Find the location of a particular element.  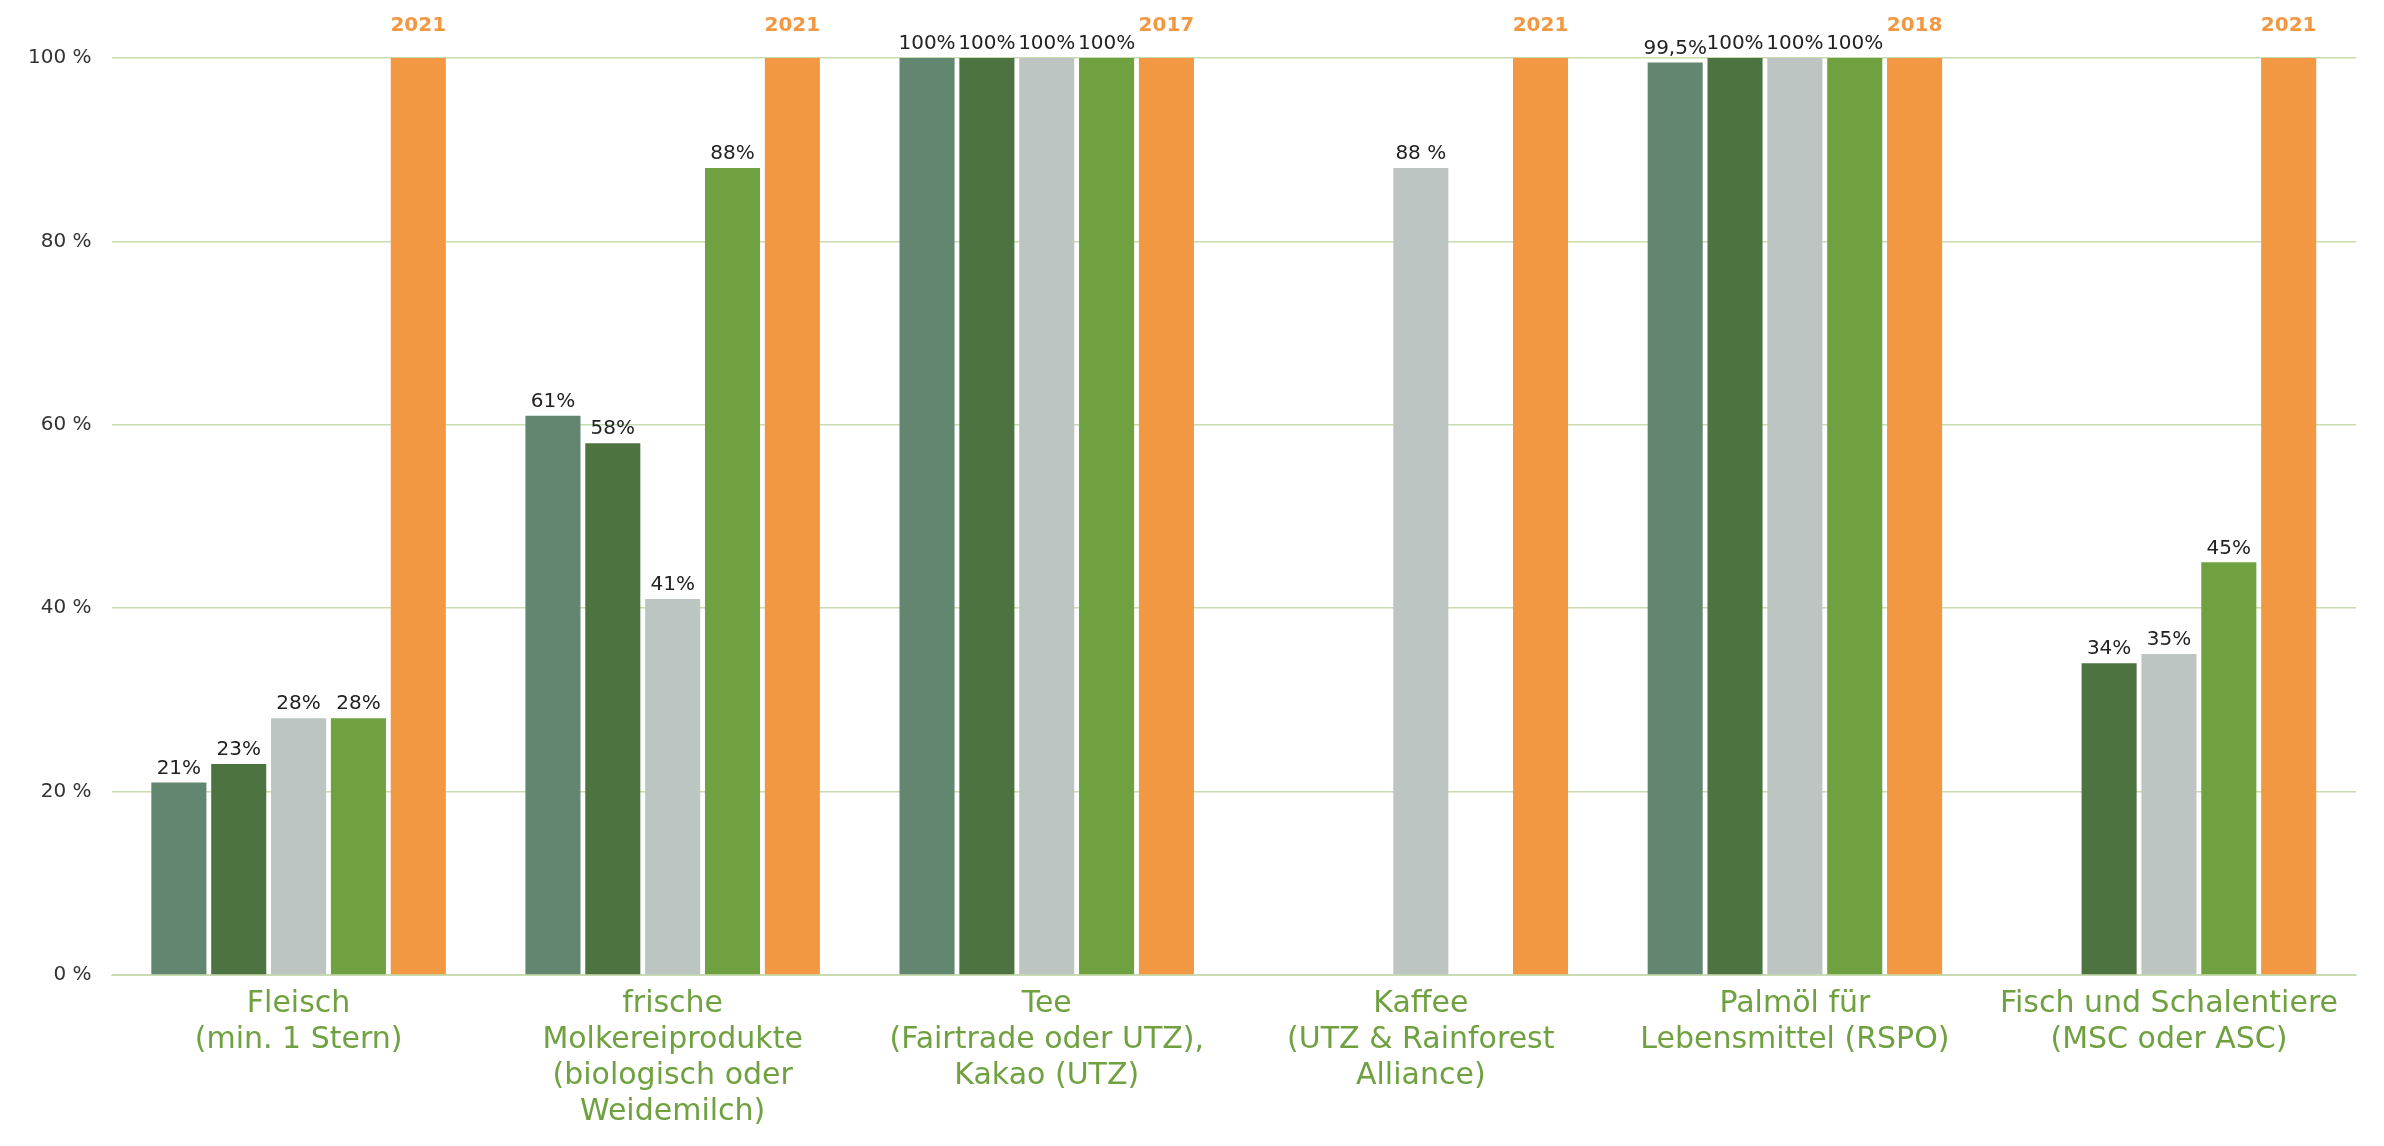

y-tick-label: 20 % is located at coordinates (66, 789).